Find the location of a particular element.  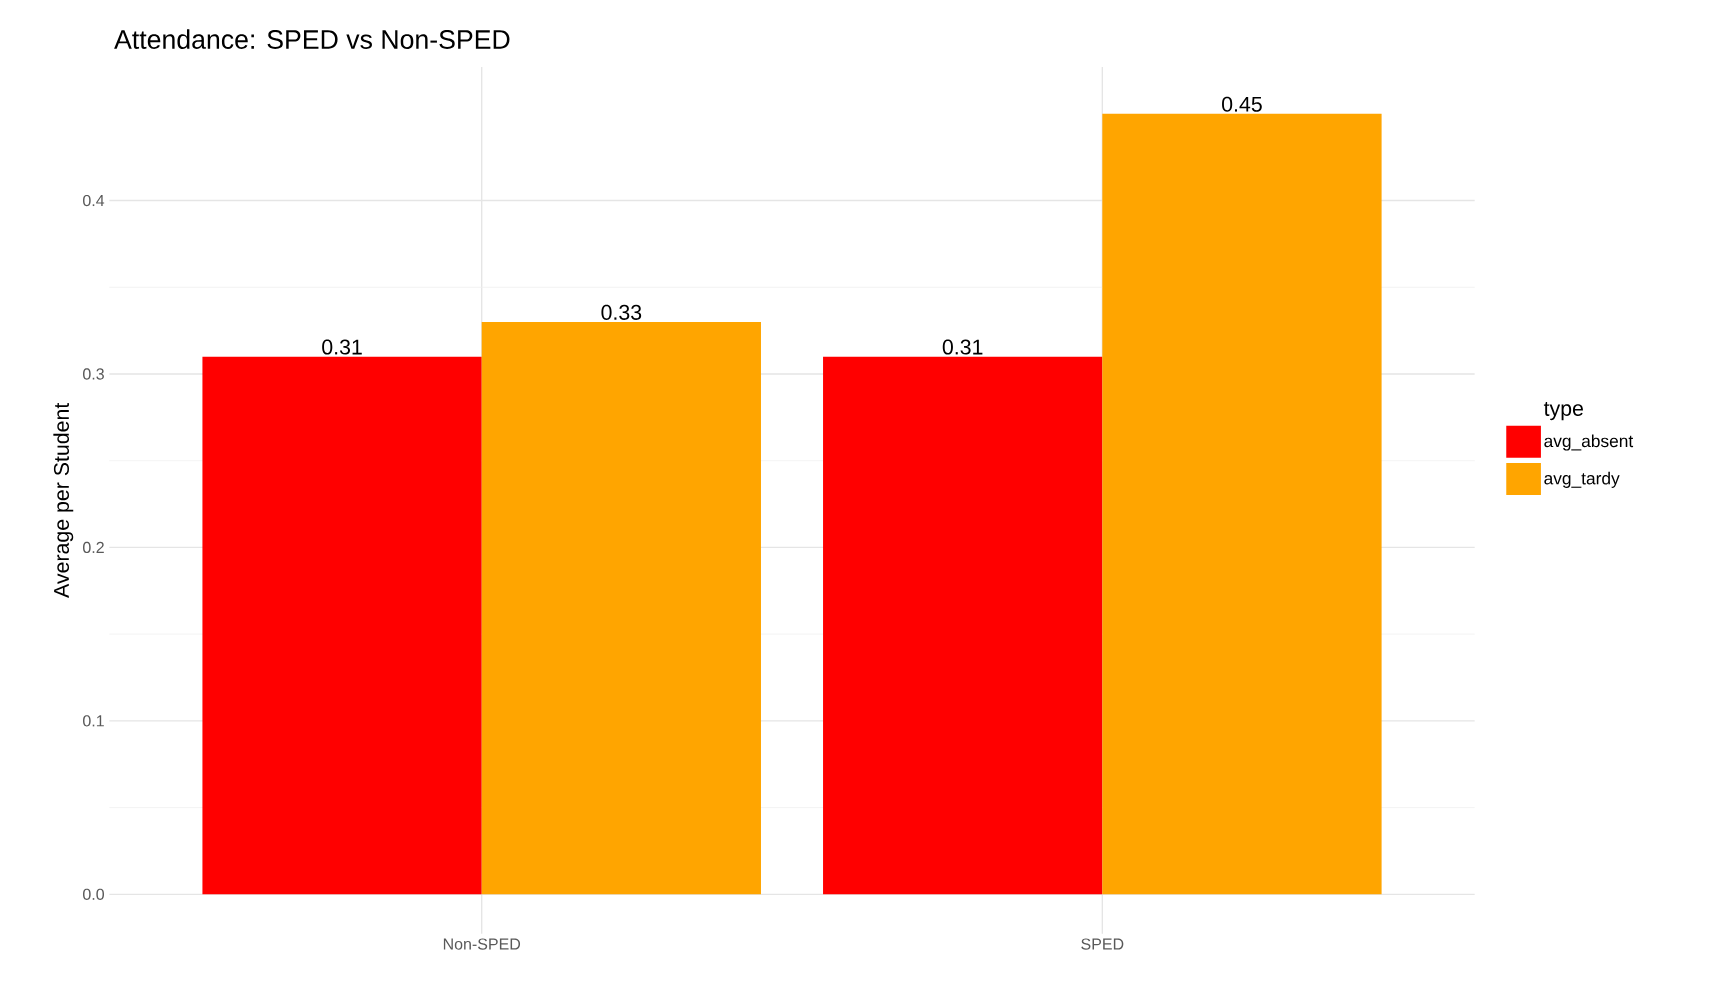

data-label: 0.33 is located at coordinates (621, 312).